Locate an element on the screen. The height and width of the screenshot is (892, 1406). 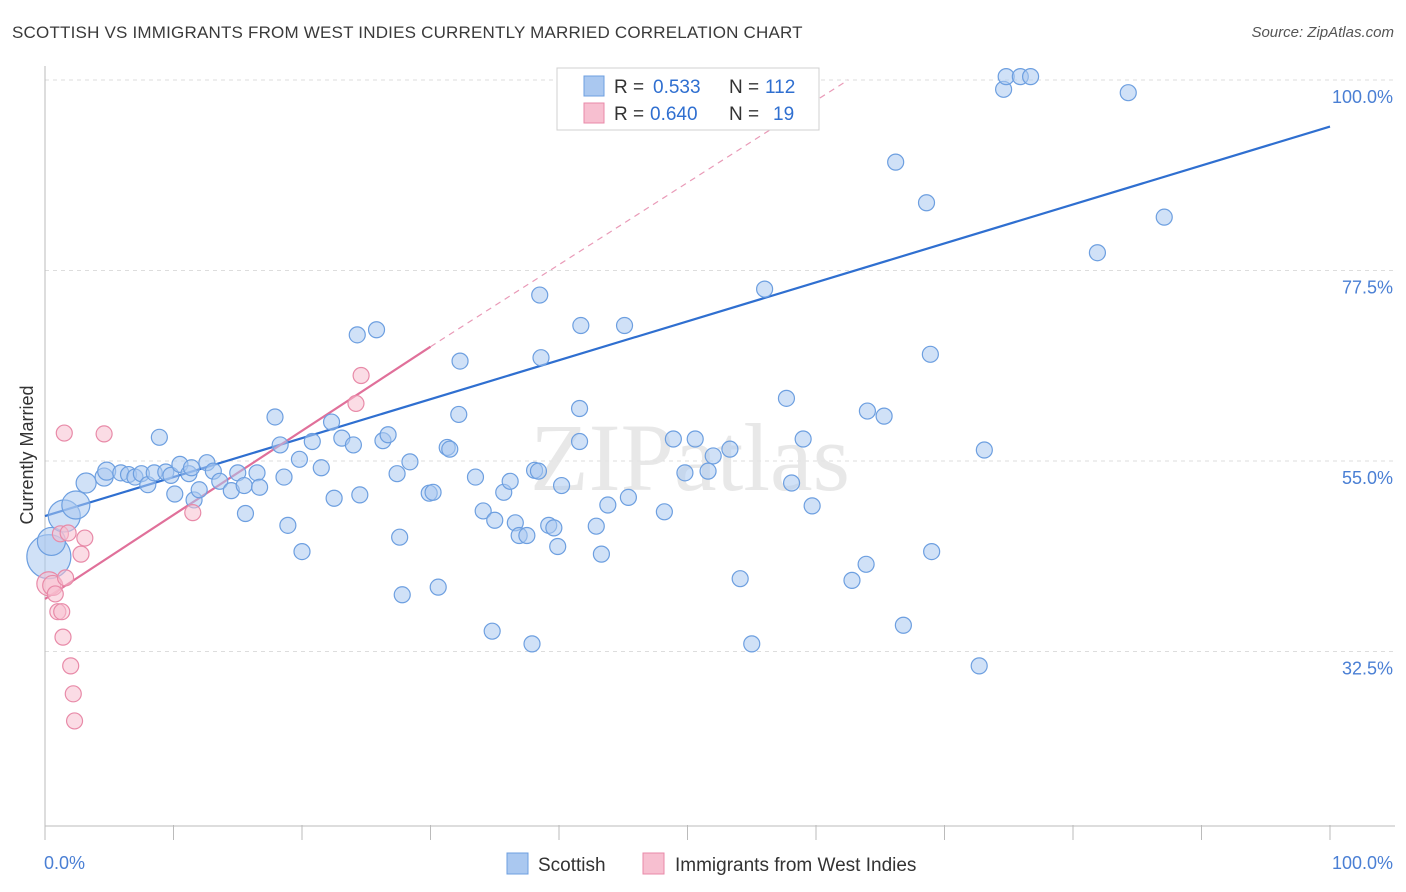
y-axis-label: Currently Married is located at coordinates (27, 454).